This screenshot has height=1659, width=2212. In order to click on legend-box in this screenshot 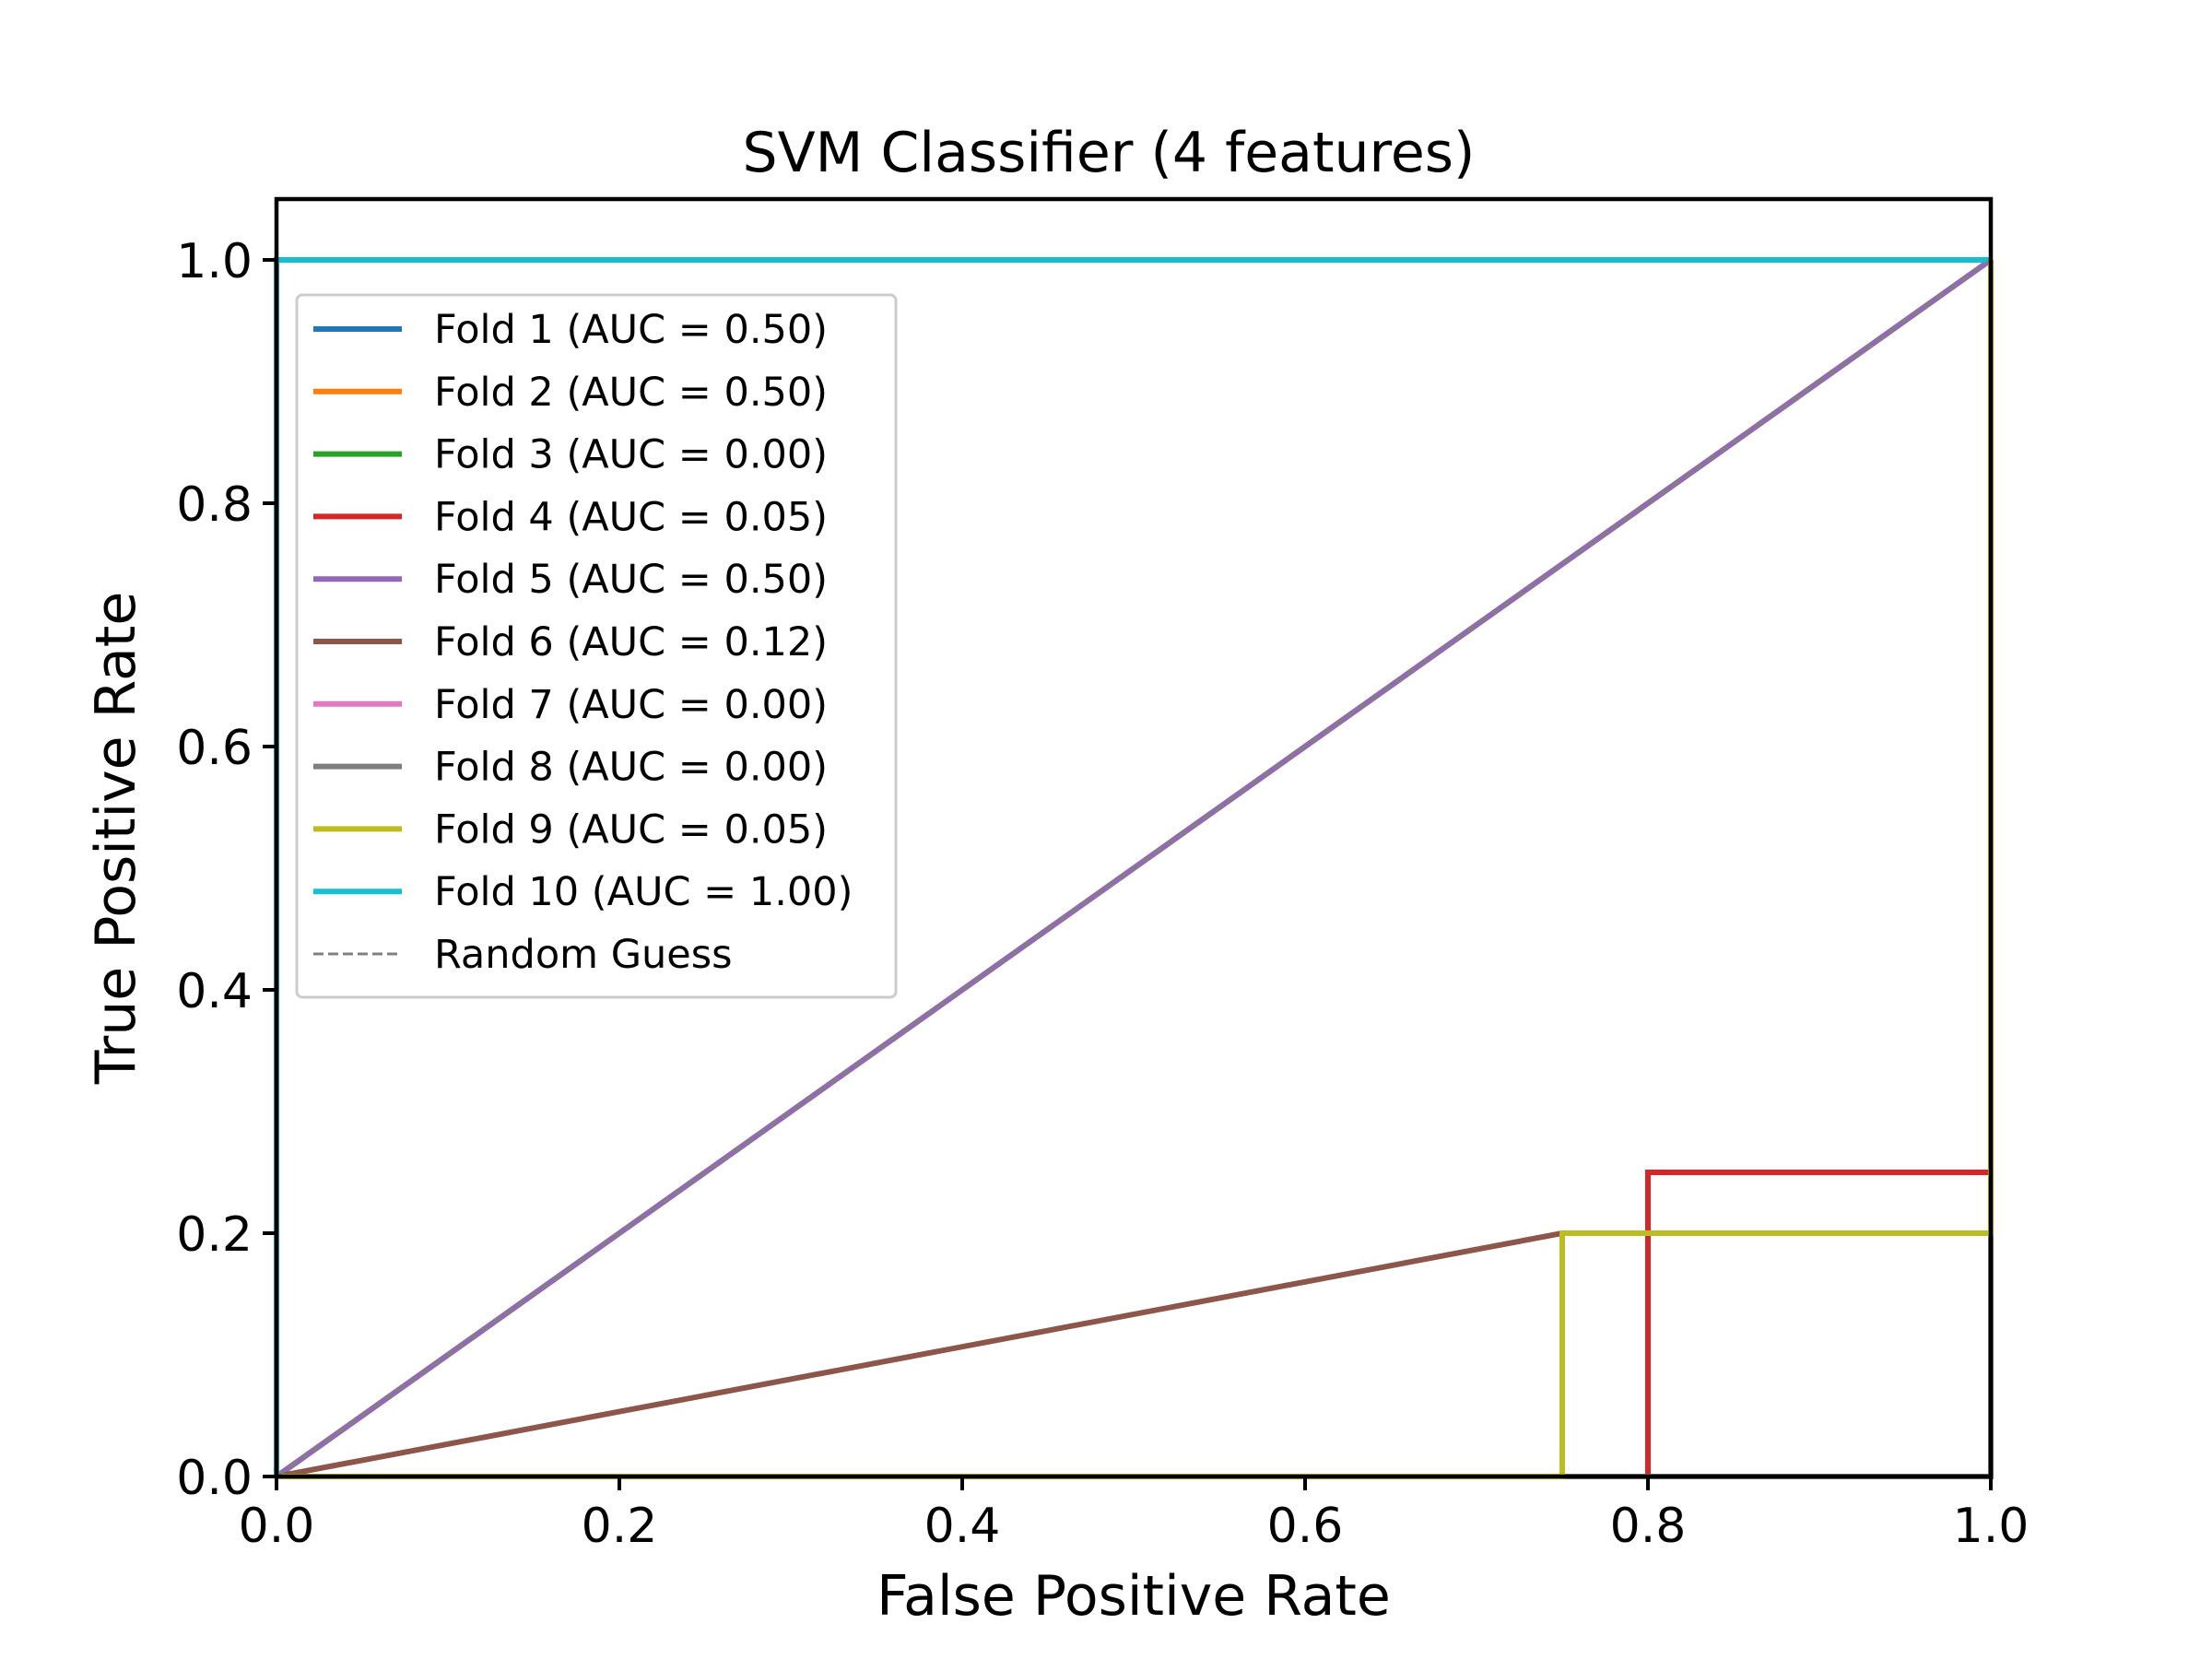, I will do `click(596, 646)`.